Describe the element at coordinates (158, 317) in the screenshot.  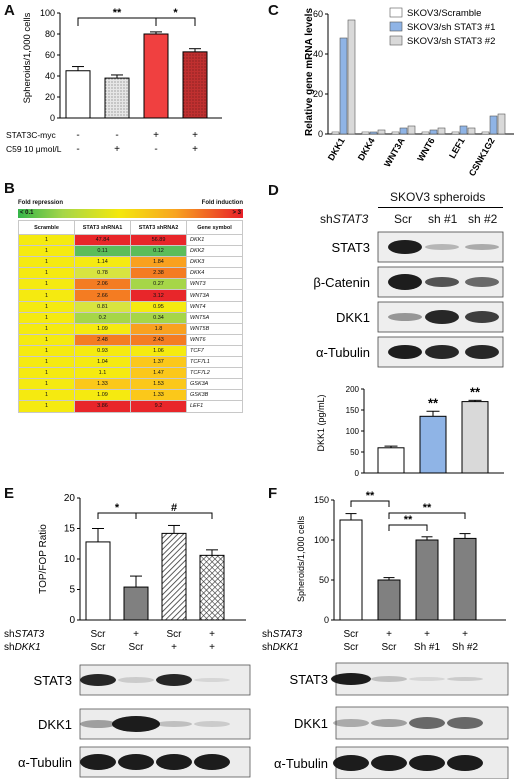
I see `heatmap-cell: 0.34` at that location.